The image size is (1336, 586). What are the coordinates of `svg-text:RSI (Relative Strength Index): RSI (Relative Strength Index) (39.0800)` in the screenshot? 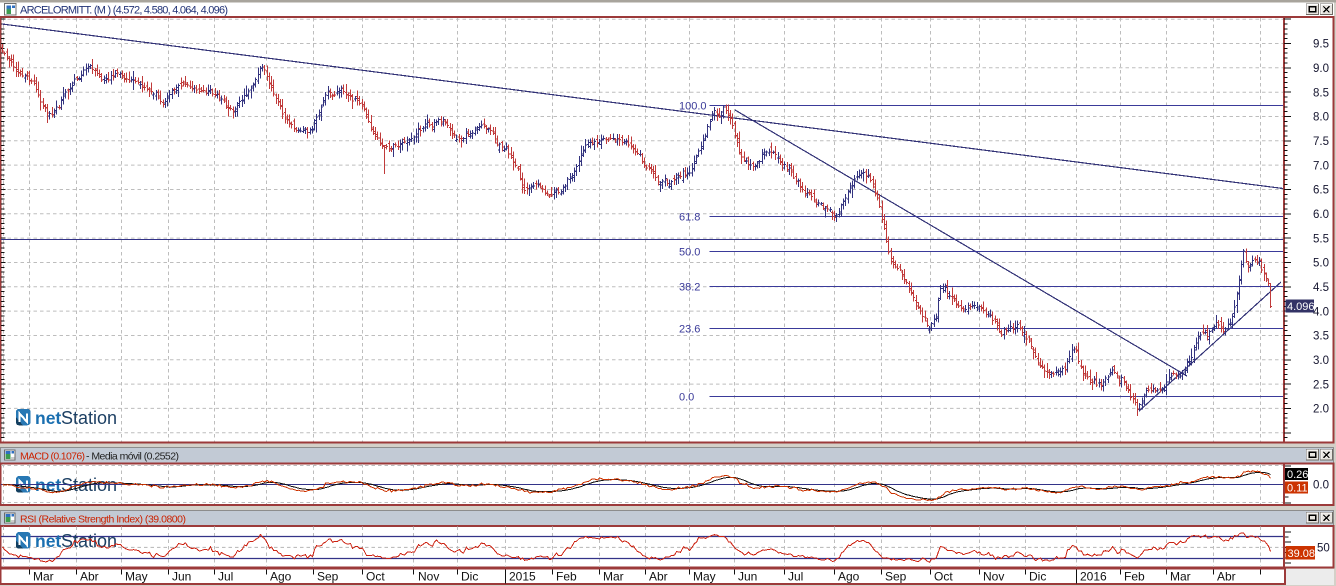 It's located at (103, 520).